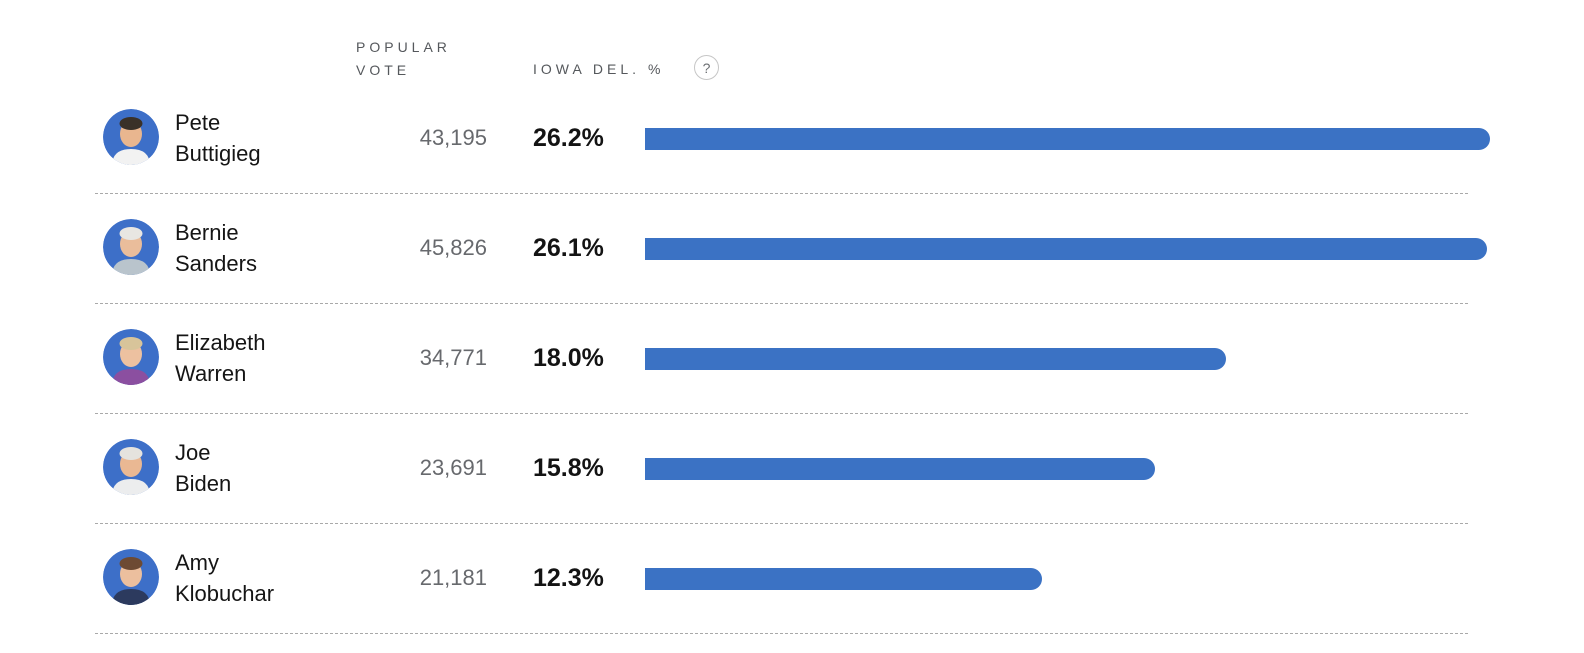 This screenshot has height=653, width=1584. I want to click on popular-vote-value: 34,771, so click(453, 357).